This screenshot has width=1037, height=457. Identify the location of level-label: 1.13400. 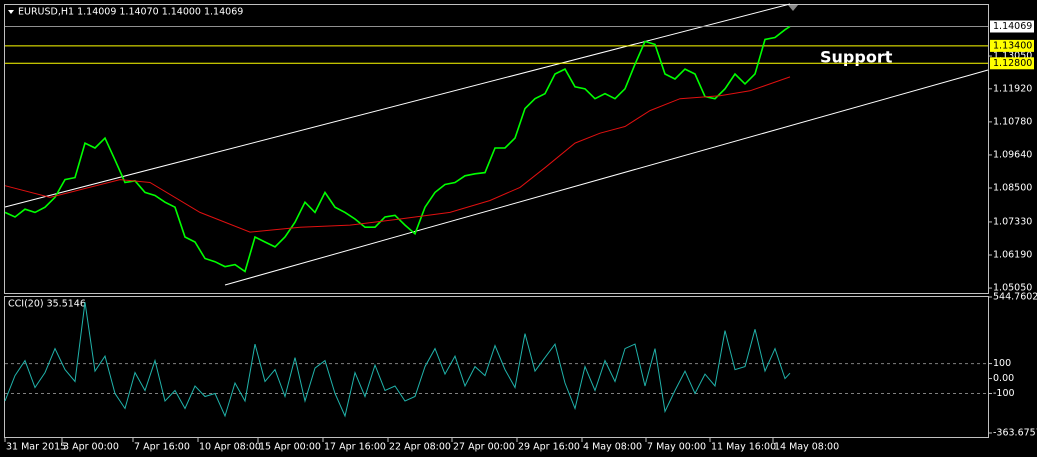
(1012, 45).